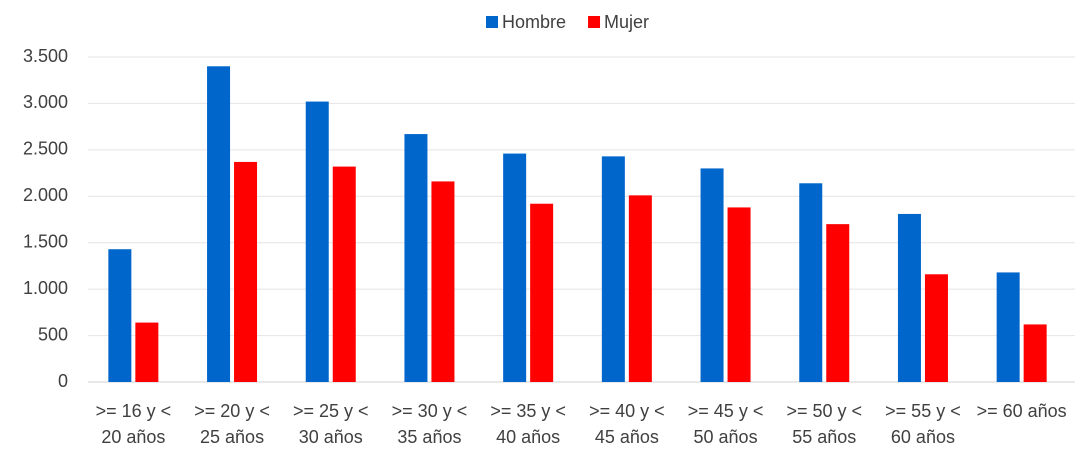 The image size is (1083, 452). Describe the element at coordinates (330, 424) in the screenshot. I see `x-tick-label: >= 25 y < 30 años` at that location.